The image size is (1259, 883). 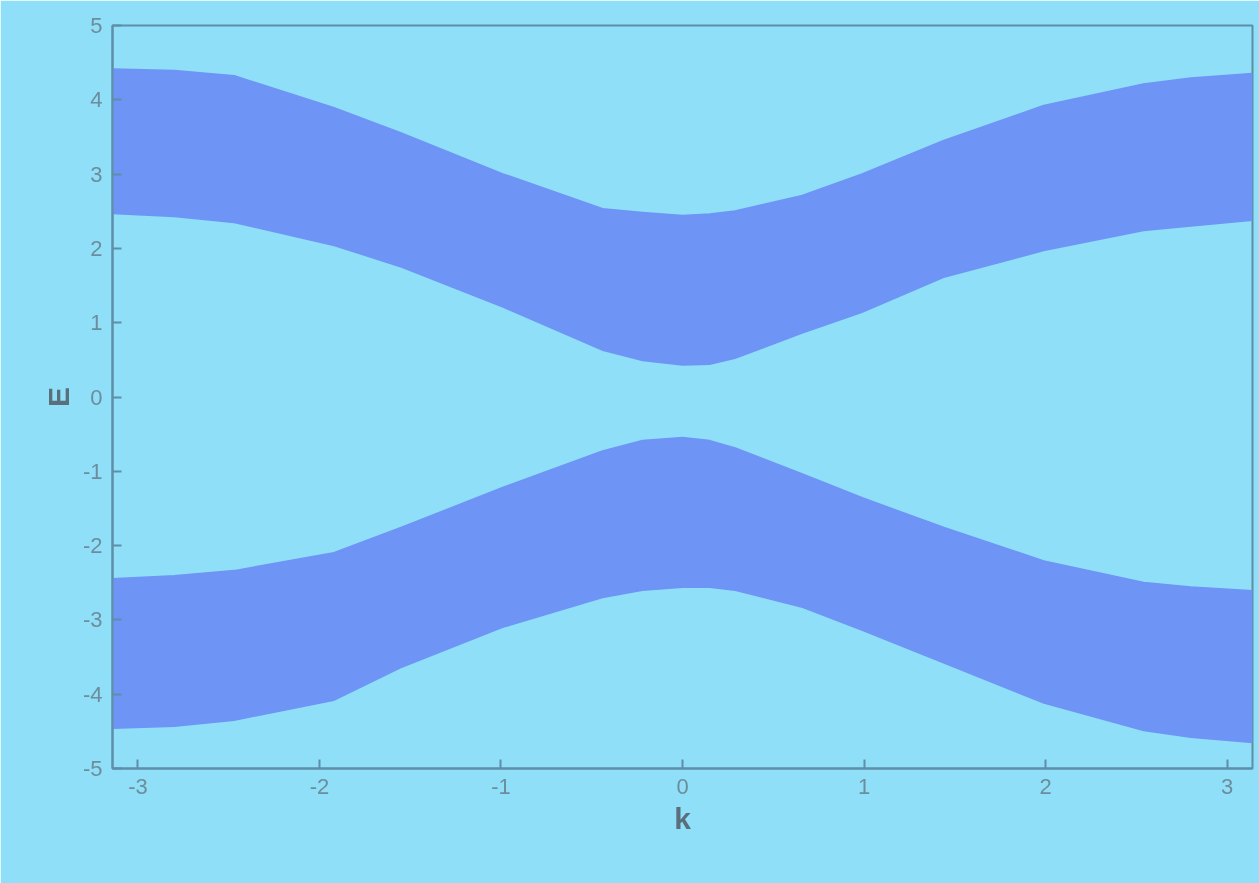 I want to click on y-tick-label: -1, so click(x=92, y=471).